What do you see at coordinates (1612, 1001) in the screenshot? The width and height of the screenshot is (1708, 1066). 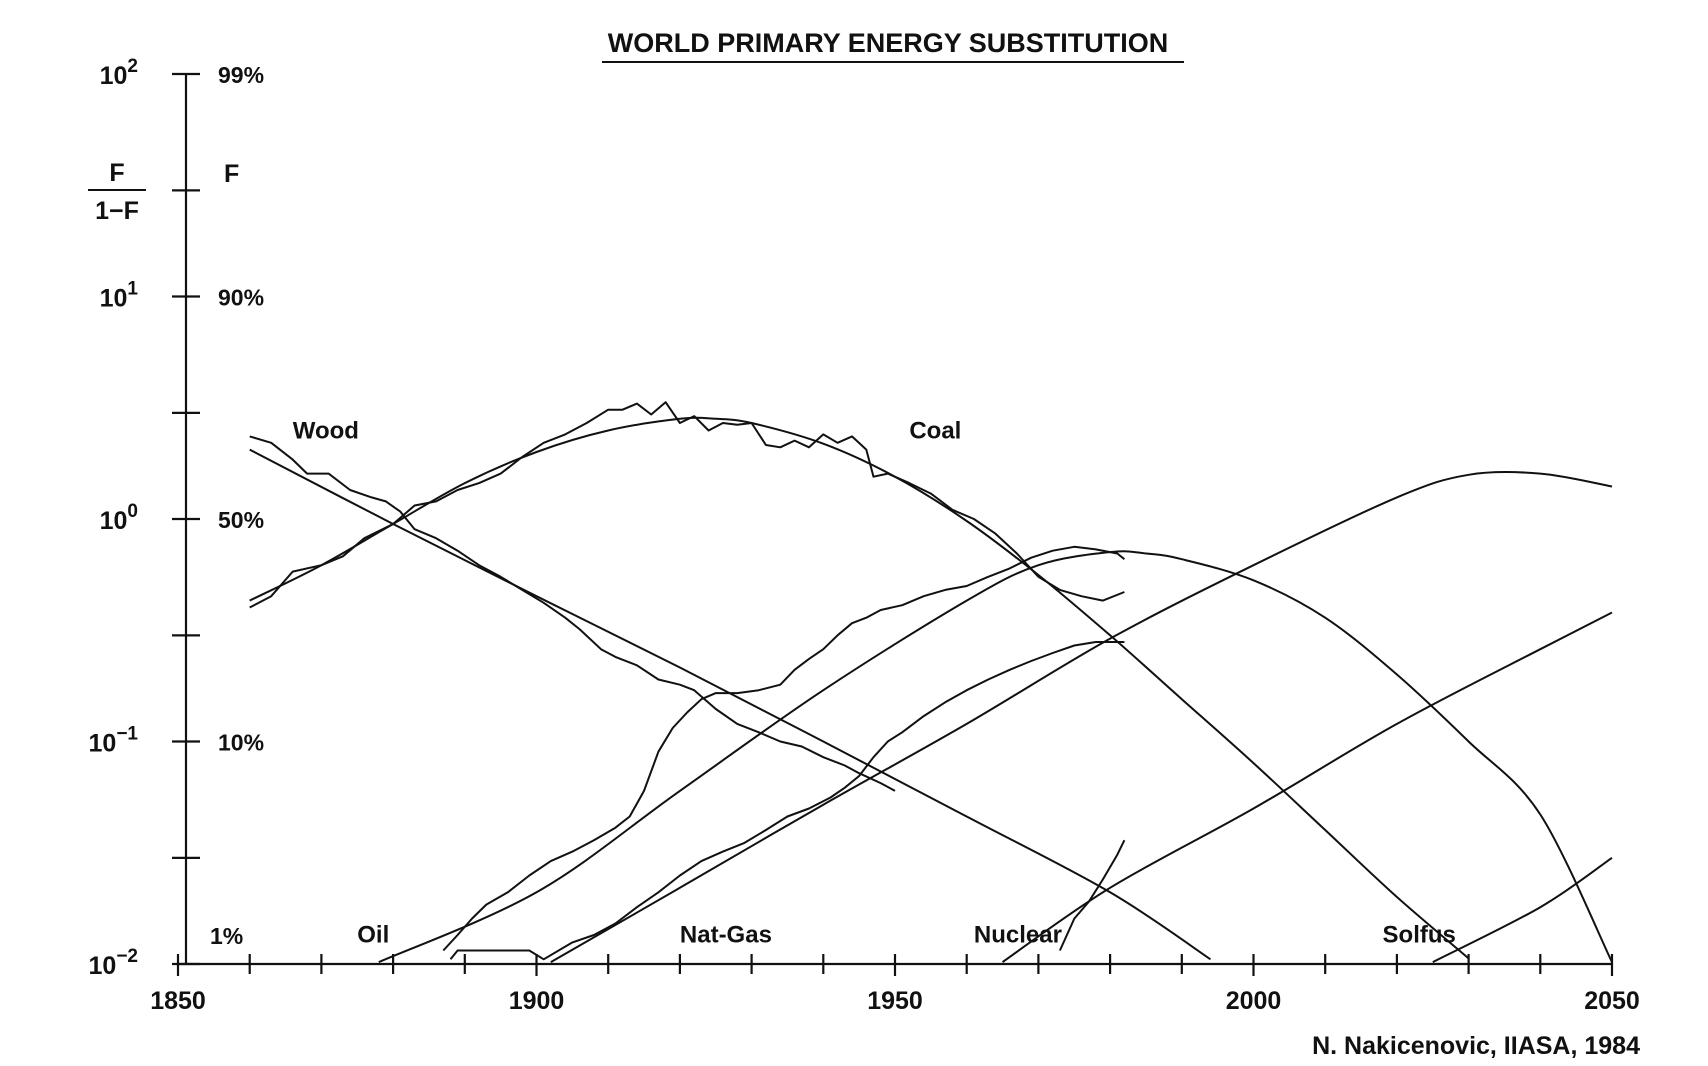 I see `x-tick-label: 2050` at bounding box center [1612, 1001].